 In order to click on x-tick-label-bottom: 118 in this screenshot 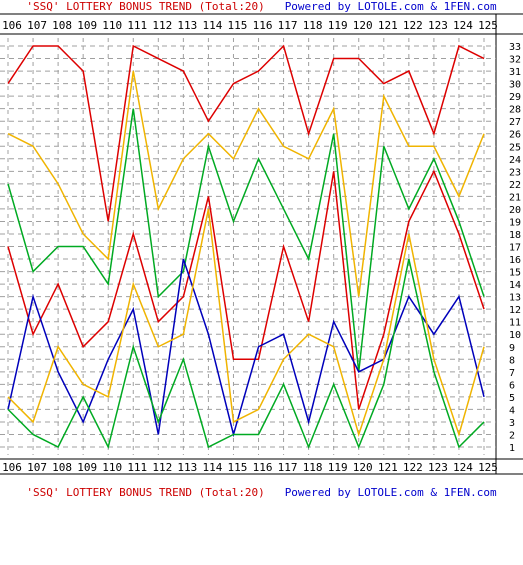, I will do `click(313, 467)`.